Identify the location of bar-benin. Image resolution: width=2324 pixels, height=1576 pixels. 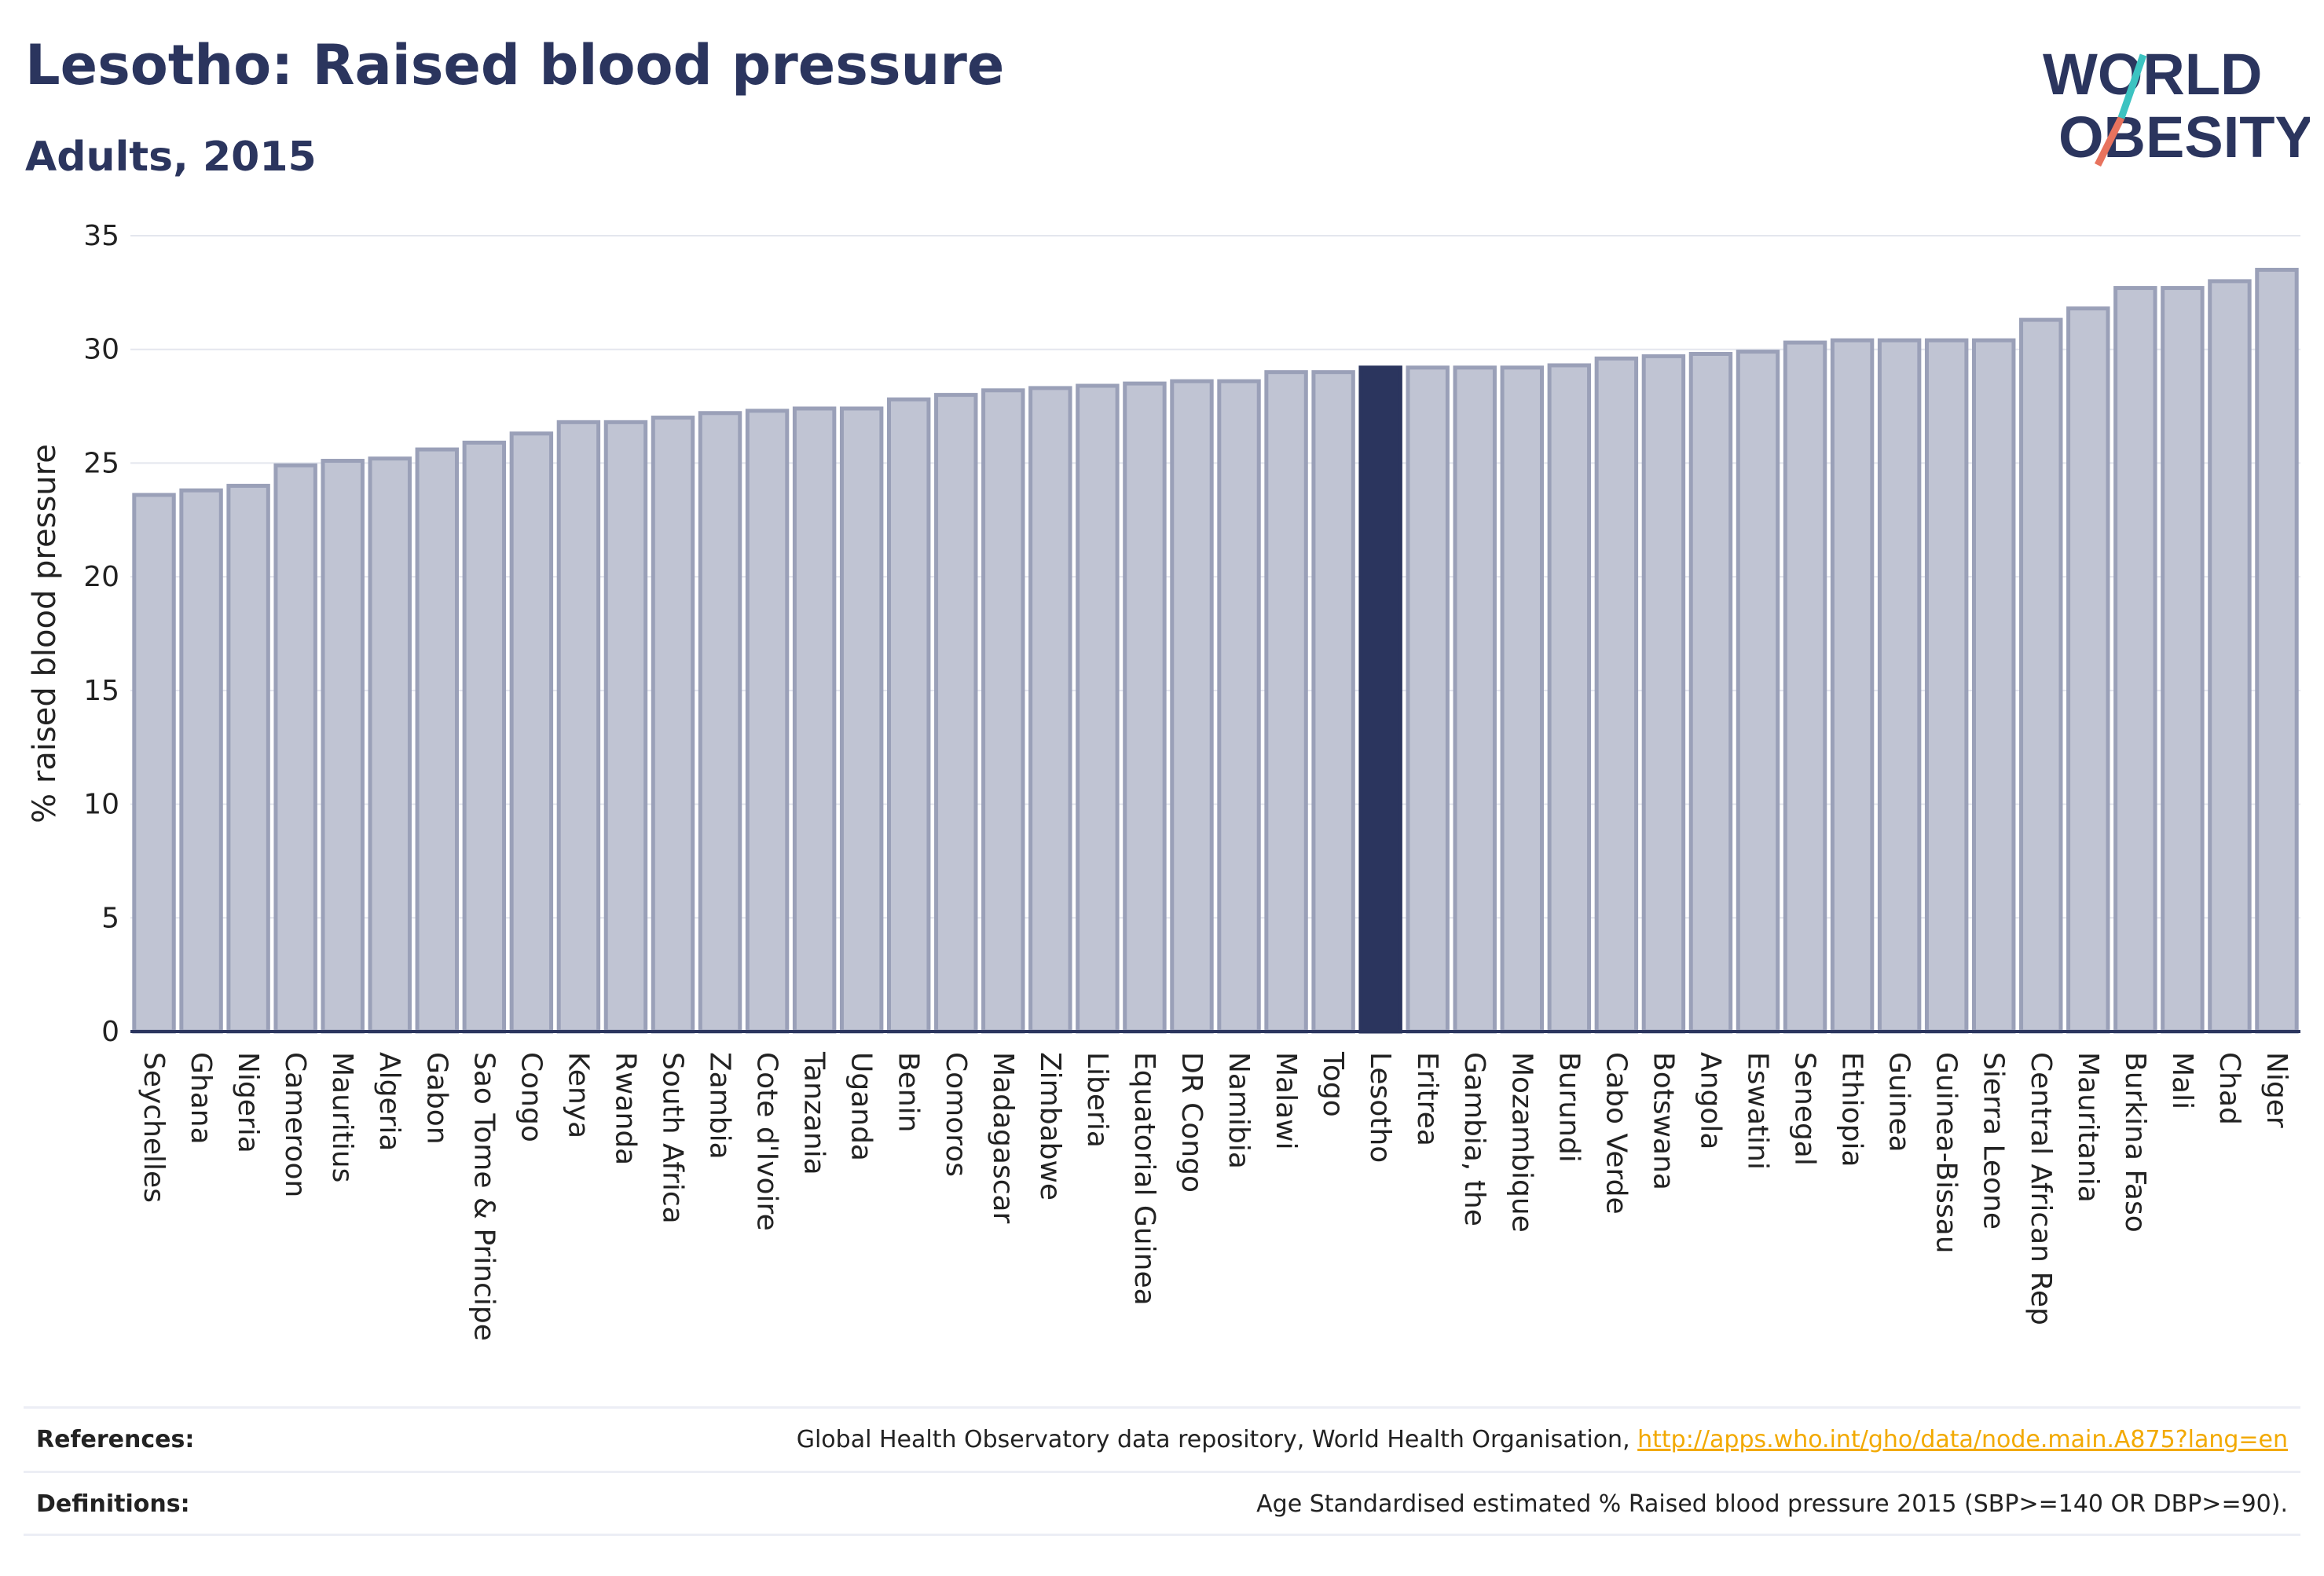
(908, 715).